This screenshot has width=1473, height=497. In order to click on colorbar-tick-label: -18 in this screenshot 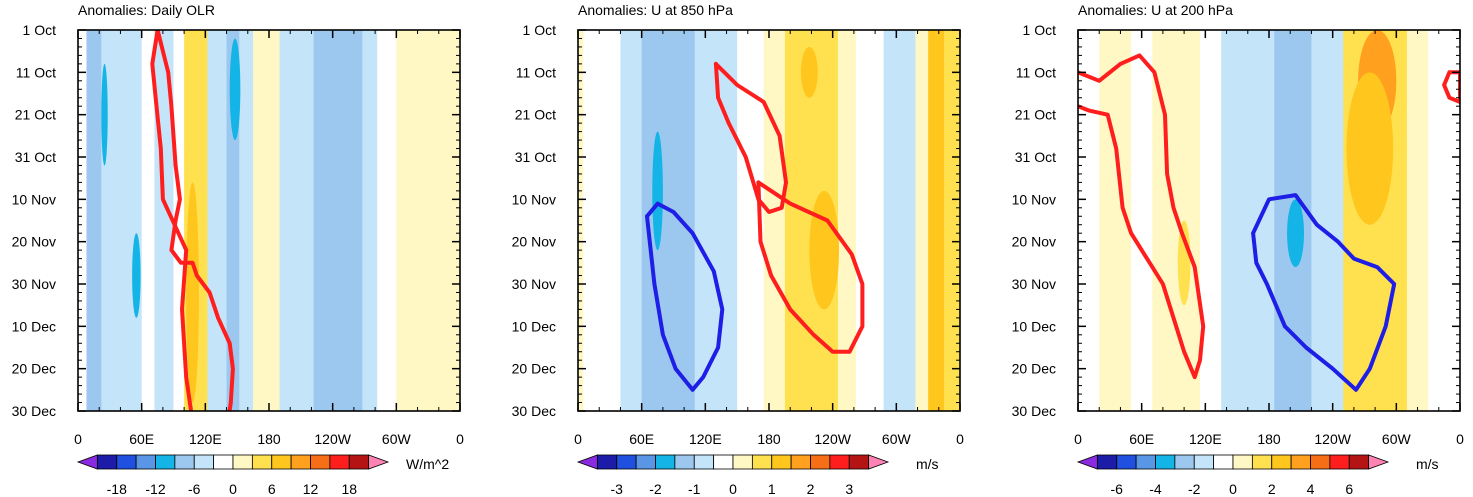, I will do `click(117, 489)`.